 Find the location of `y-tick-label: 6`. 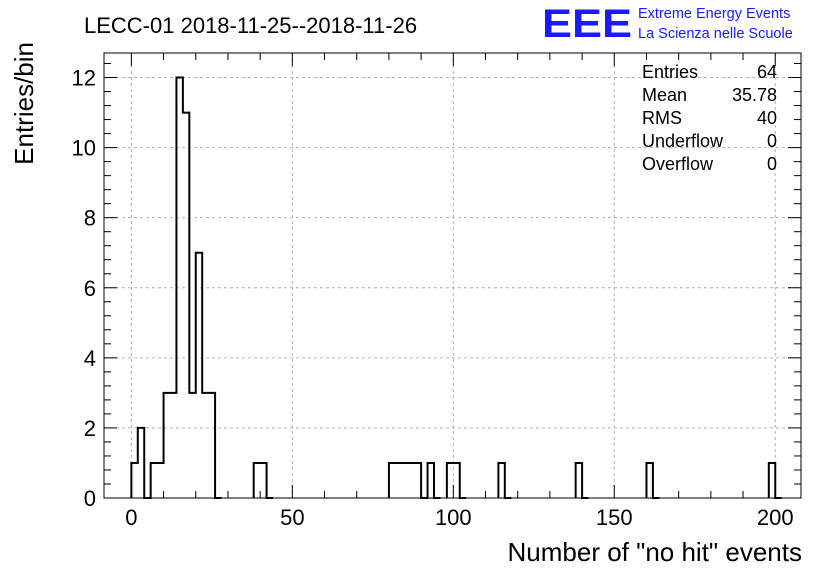

y-tick-label: 6 is located at coordinates (90, 288).